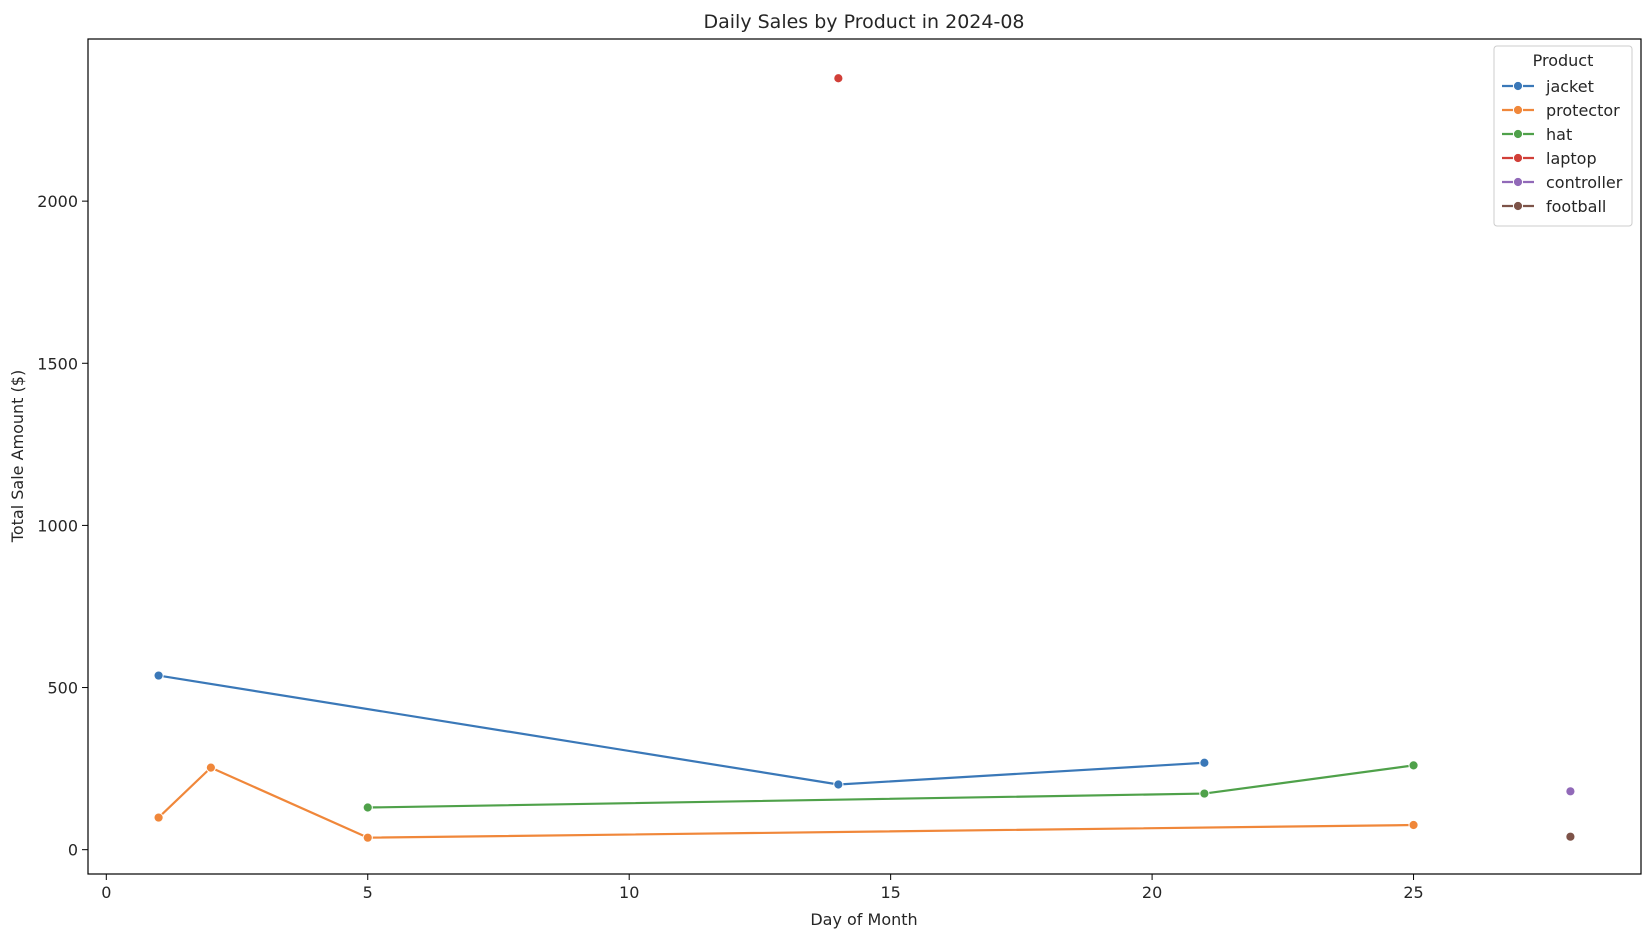  I want to click on legend-label: football, so click(1576, 206).